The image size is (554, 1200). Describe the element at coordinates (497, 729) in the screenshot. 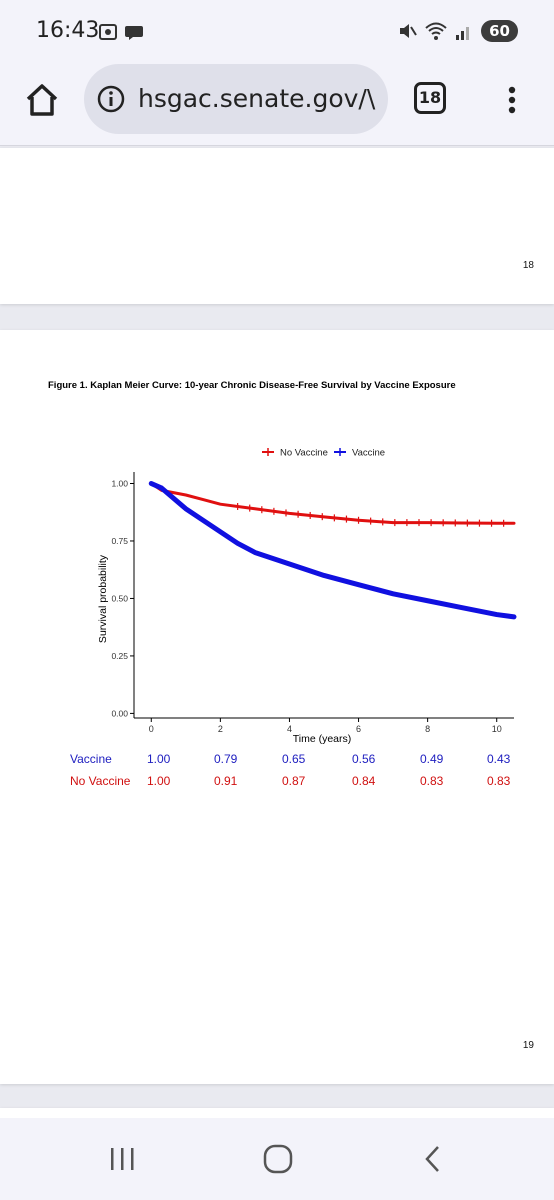

I see `x-tick-label: 10` at that location.